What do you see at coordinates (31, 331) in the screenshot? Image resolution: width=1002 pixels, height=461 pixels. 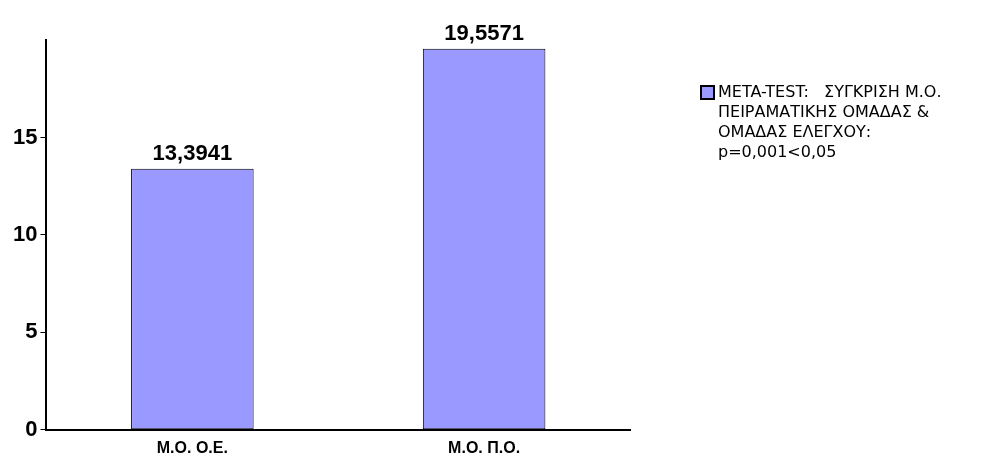 I see `y-tick-label: 5` at bounding box center [31, 331].